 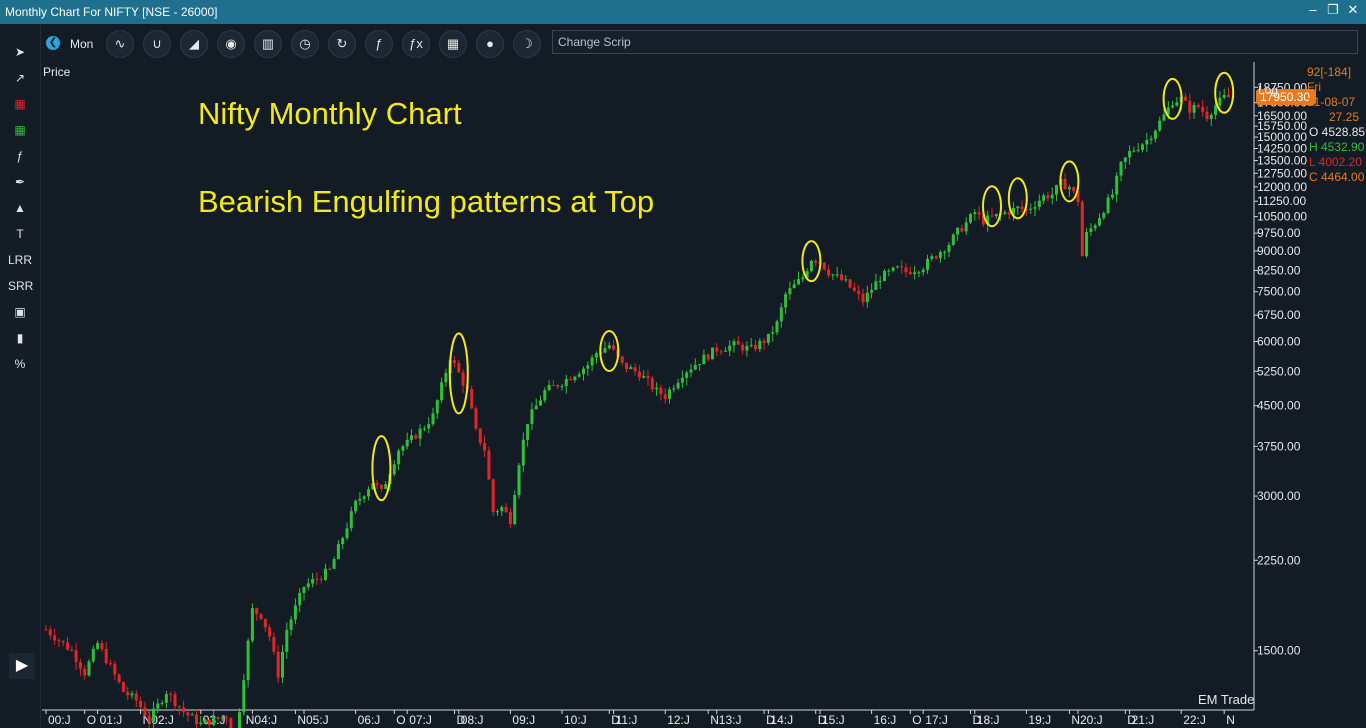 What do you see at coordinates (1279, 496) in the screenshot?
I see `y-tick-label: 3000.00` at bounding box center [1279, 496].